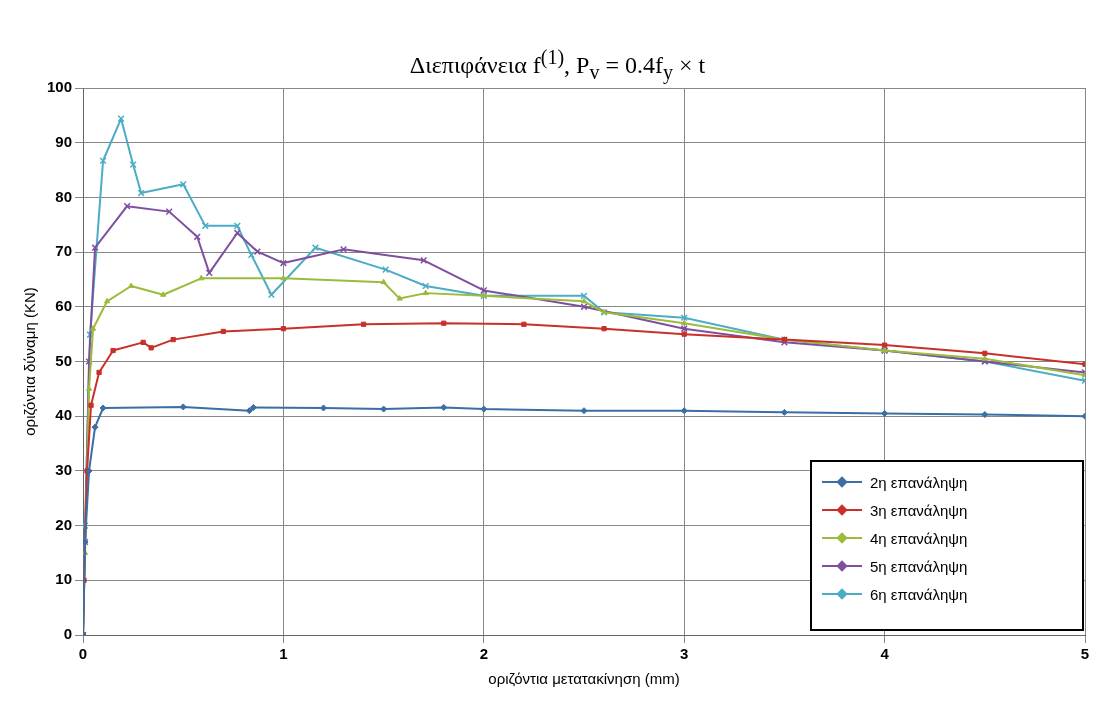 This screenshot has width=1115, height=711. What do you see at coordinates (283, 654) in the screenshot?
I see `x-tick-label: 1` at bounding box center [283, 654].